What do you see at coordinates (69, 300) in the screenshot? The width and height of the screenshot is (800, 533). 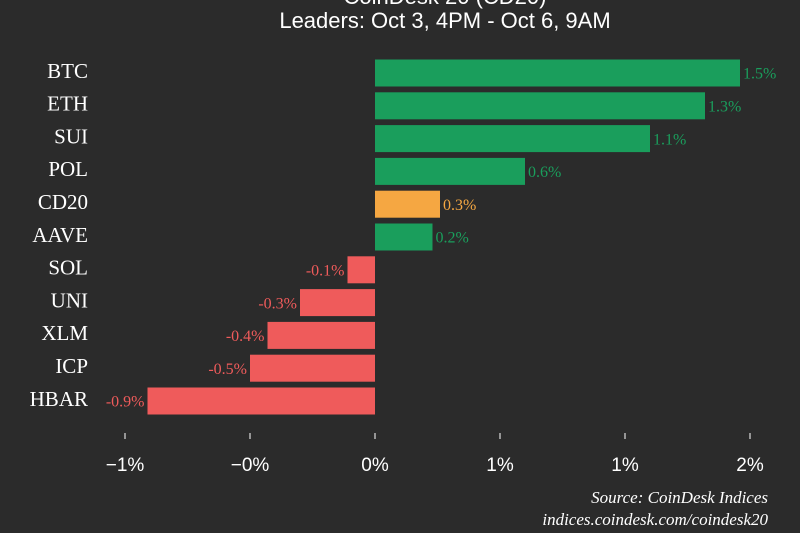 I see `category-label: UNI` at bounding box center [69, 300].